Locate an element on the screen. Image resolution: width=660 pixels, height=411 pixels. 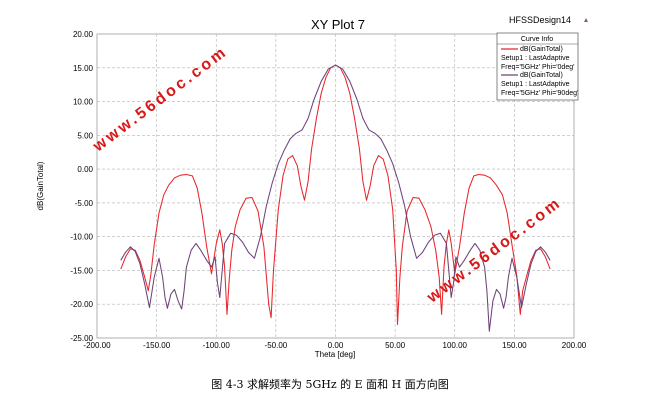
x-tick-label: 150.00 is located at coordinates (514, 345).